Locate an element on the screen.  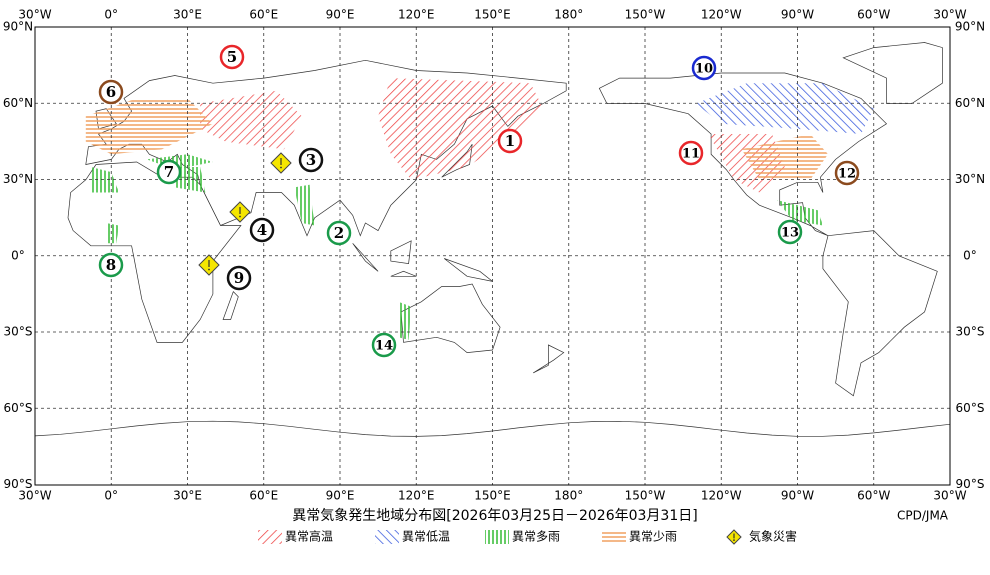
marker-number: 5 is located at coordinates (232, 57).